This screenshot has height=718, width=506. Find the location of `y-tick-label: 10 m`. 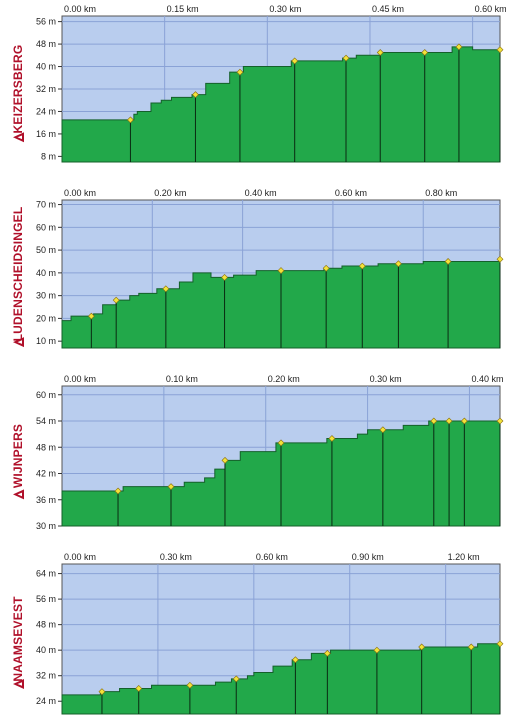

y-tick-label: 10 m is located at coordinates (46, 341).